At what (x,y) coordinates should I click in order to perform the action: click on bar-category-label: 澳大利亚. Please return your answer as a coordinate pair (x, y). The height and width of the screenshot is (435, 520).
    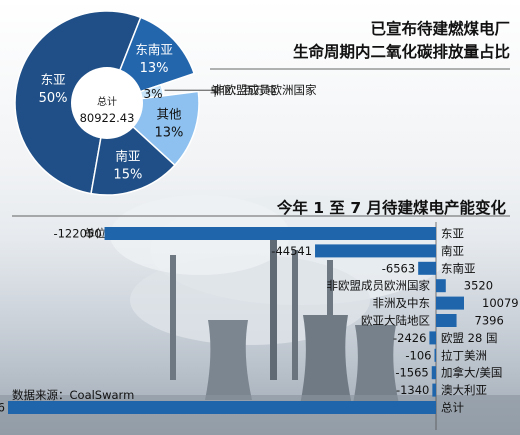
    Looking at the image, I should click on (464, 390).